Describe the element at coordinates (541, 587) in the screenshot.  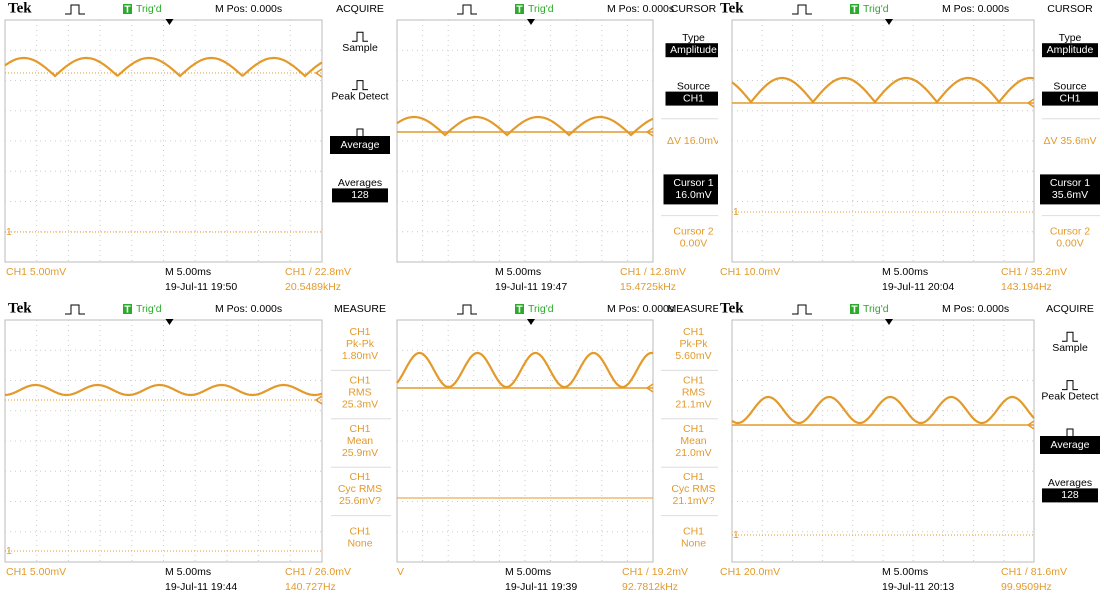
I see `date-time: 19-Jul-11 19:39` at that location.